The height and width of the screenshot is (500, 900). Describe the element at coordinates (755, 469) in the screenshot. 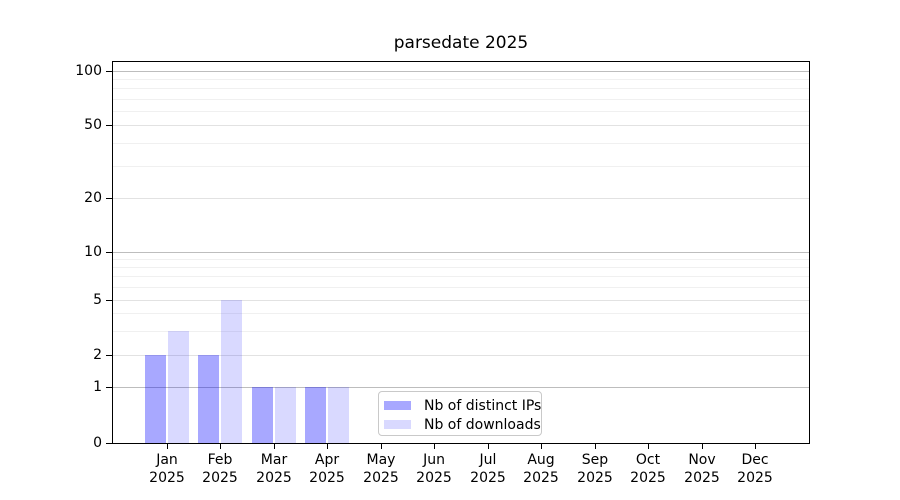

I see `x-tick-label-dec: Dec 2025` at that location.